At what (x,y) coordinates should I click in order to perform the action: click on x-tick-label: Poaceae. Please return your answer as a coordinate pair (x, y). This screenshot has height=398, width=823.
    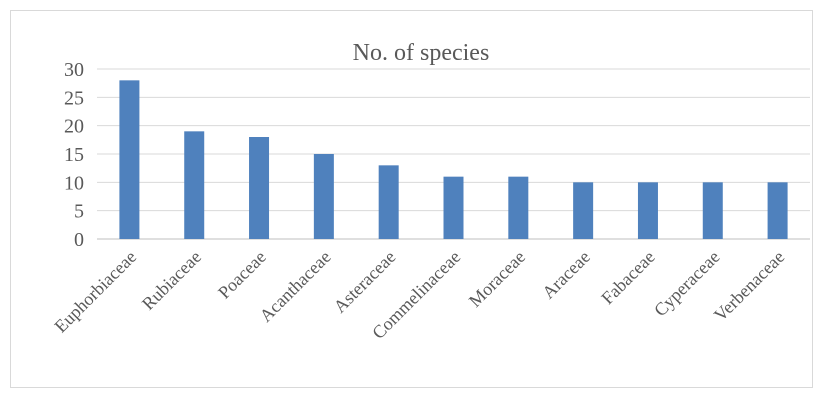
    Looking at the image, I should click on (242, 275).